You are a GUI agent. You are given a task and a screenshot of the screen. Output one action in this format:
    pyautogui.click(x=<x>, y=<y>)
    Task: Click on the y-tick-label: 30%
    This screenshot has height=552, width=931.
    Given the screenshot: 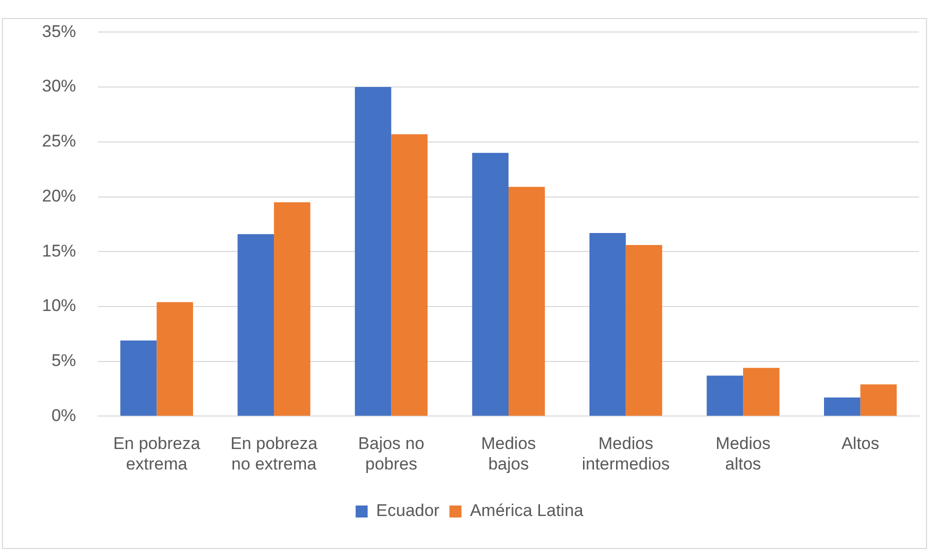 What is the action you would take?
    pyautogui.click(x=59, y=86)
    